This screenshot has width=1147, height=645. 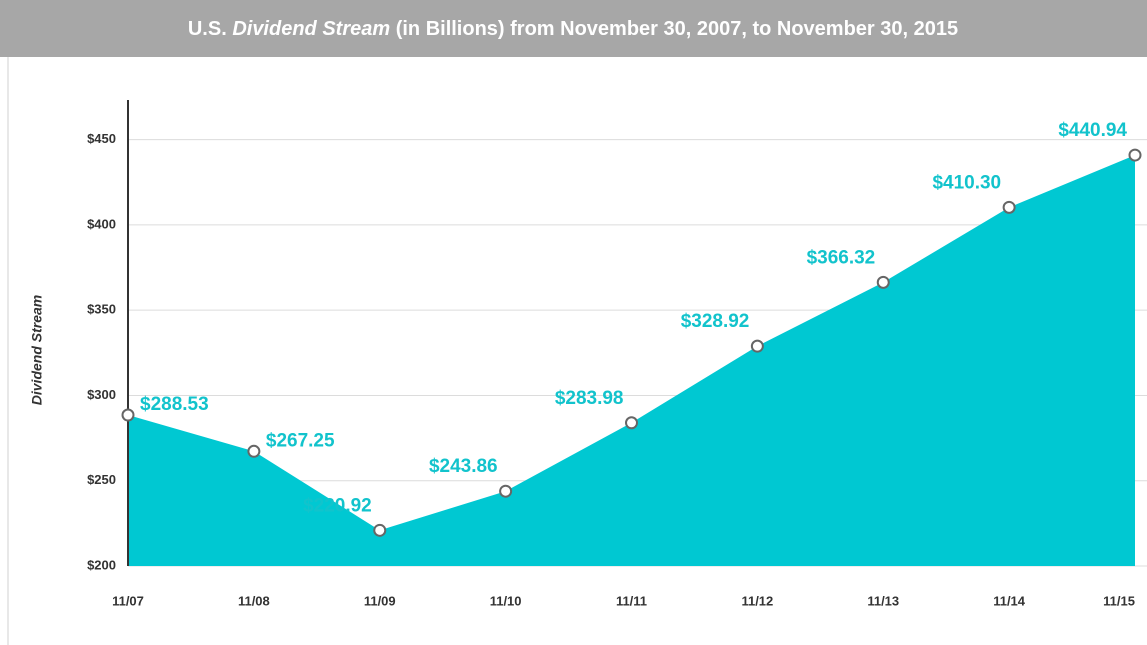 I want to click on title-part: U.S., so click(x=210, y=29).